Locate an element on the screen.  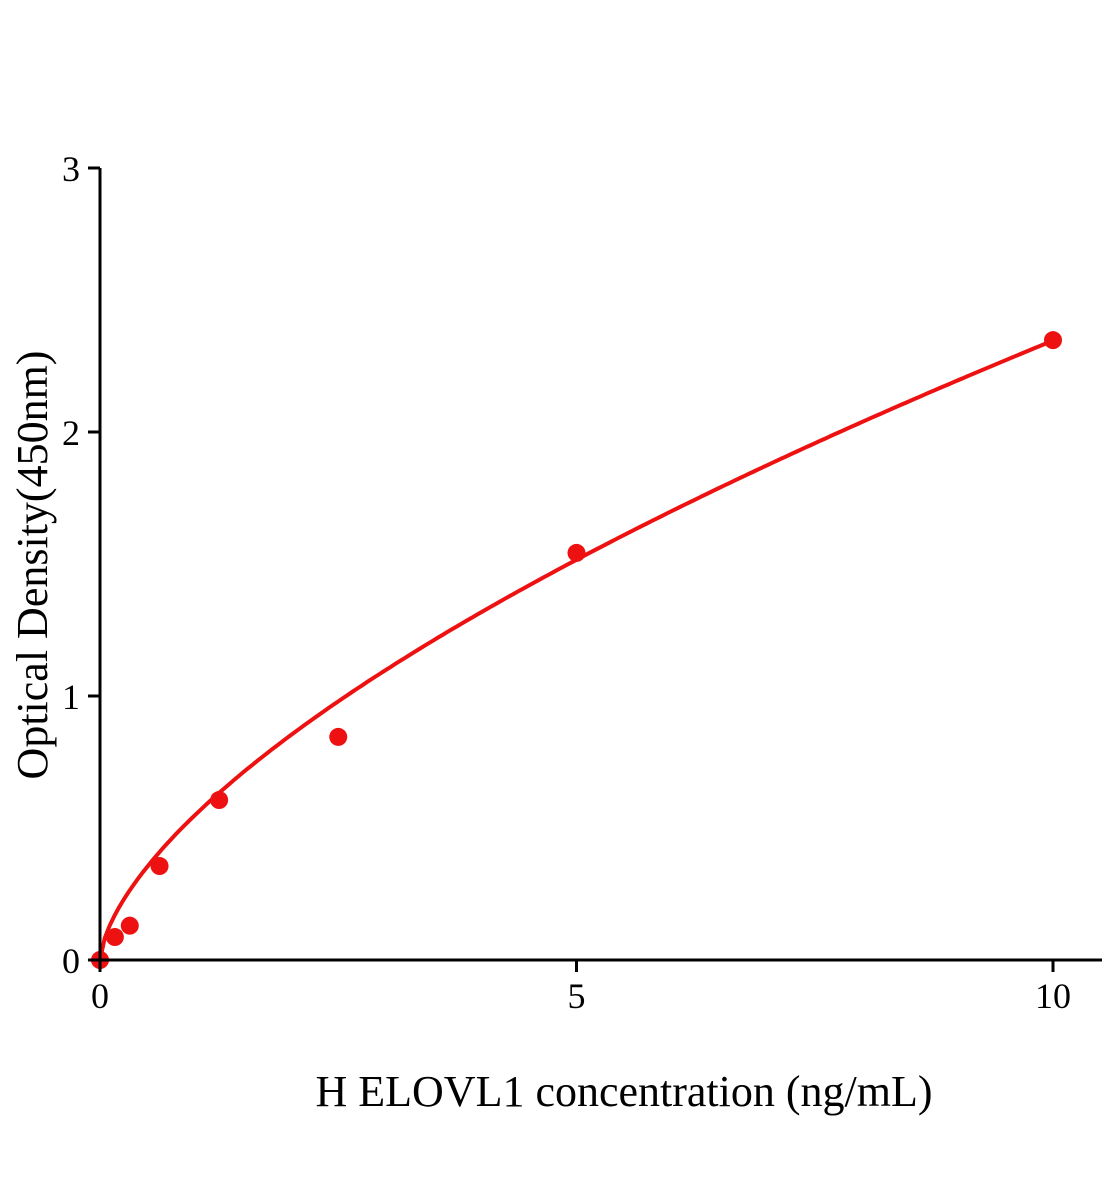
y-tick-label: 3 is located at coordinates (71, 169).